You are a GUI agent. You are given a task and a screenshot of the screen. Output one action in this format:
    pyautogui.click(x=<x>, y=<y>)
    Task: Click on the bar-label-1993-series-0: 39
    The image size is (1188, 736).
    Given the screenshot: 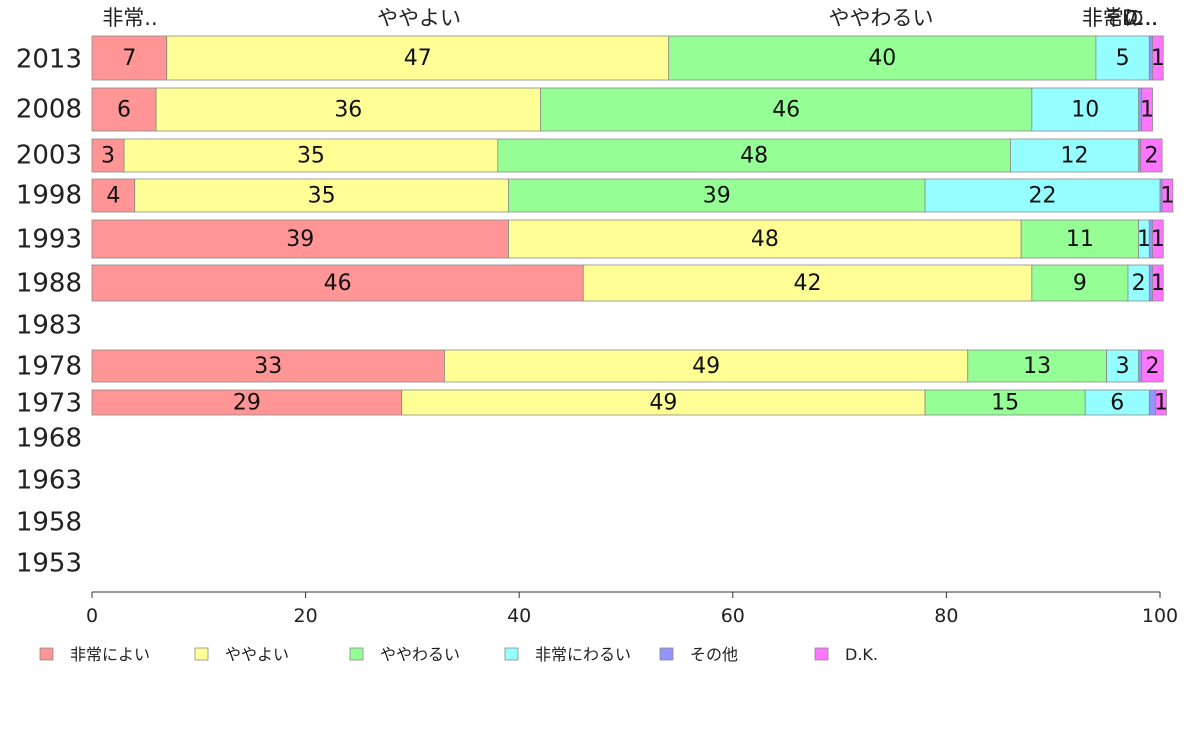 What is the action you would take?
    pyautogui.click(x=300, y=239)
    